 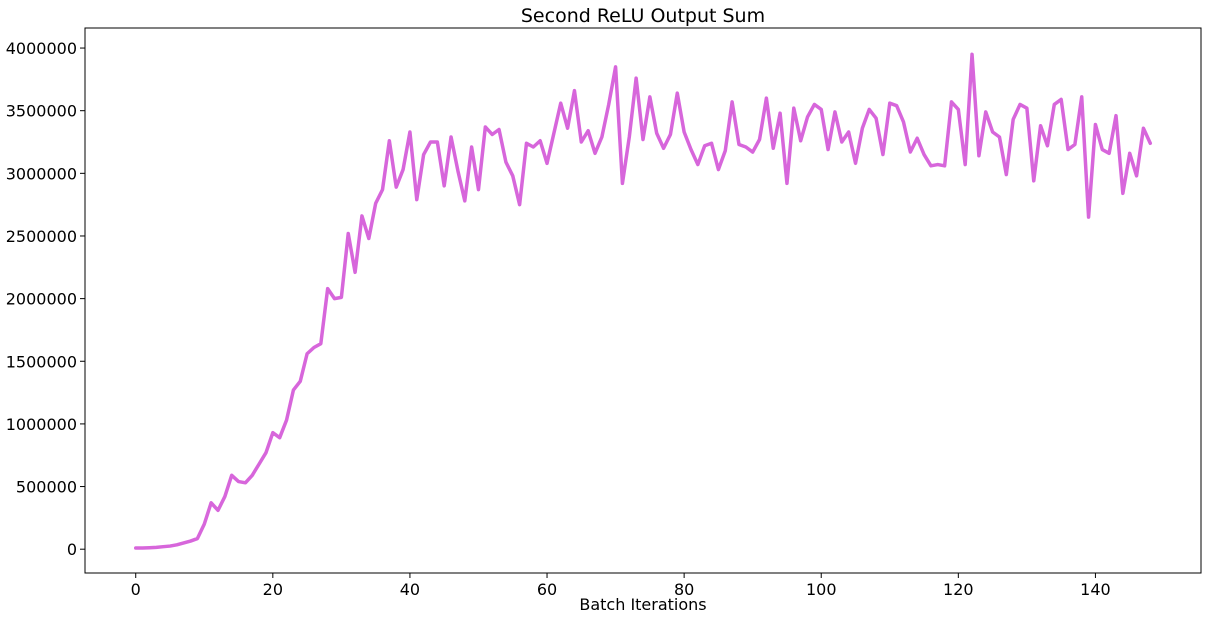 I want to click on x-tick-label: 0, so click(x=136, y=589).